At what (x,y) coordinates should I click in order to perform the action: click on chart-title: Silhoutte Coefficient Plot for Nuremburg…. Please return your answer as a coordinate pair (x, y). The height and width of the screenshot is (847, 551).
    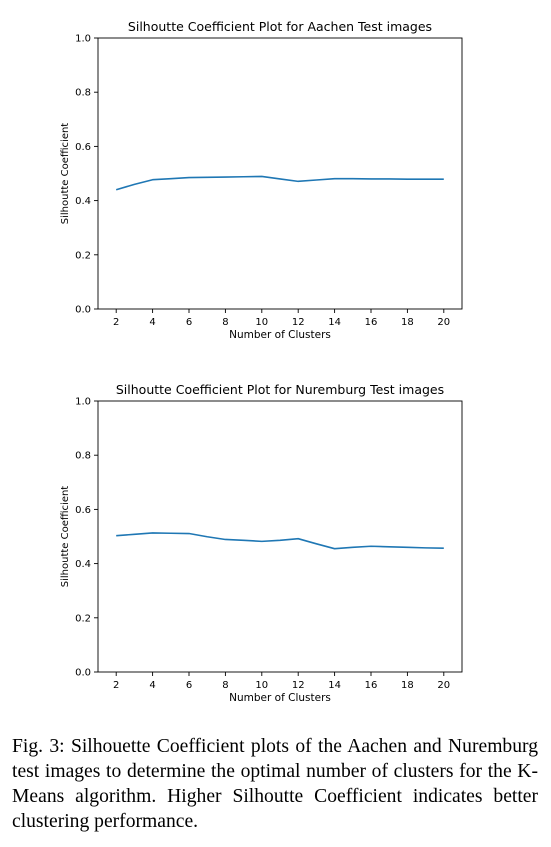
    Looking at the image, I should click on (280, 389).